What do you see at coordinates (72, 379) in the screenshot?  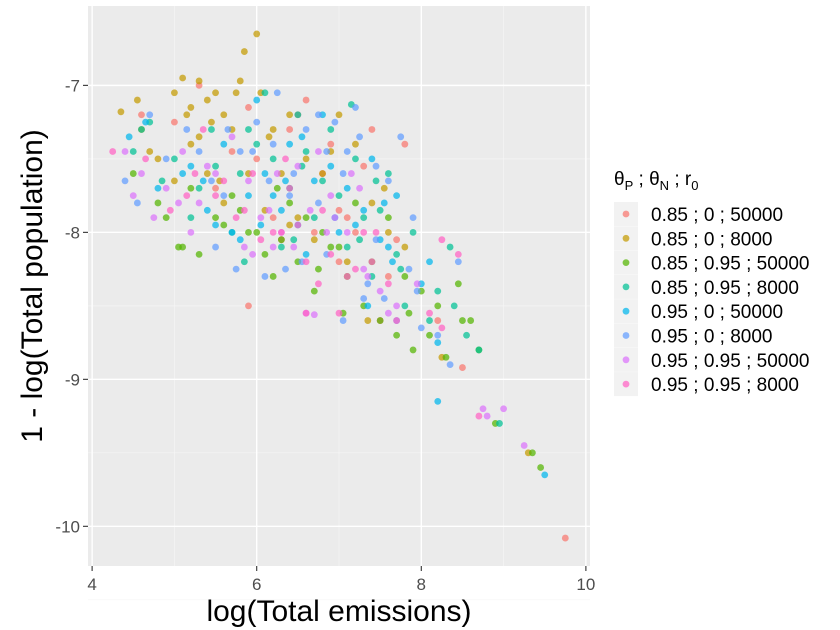 I see `y-tick-label: -9` at bounding box center [72, 379].